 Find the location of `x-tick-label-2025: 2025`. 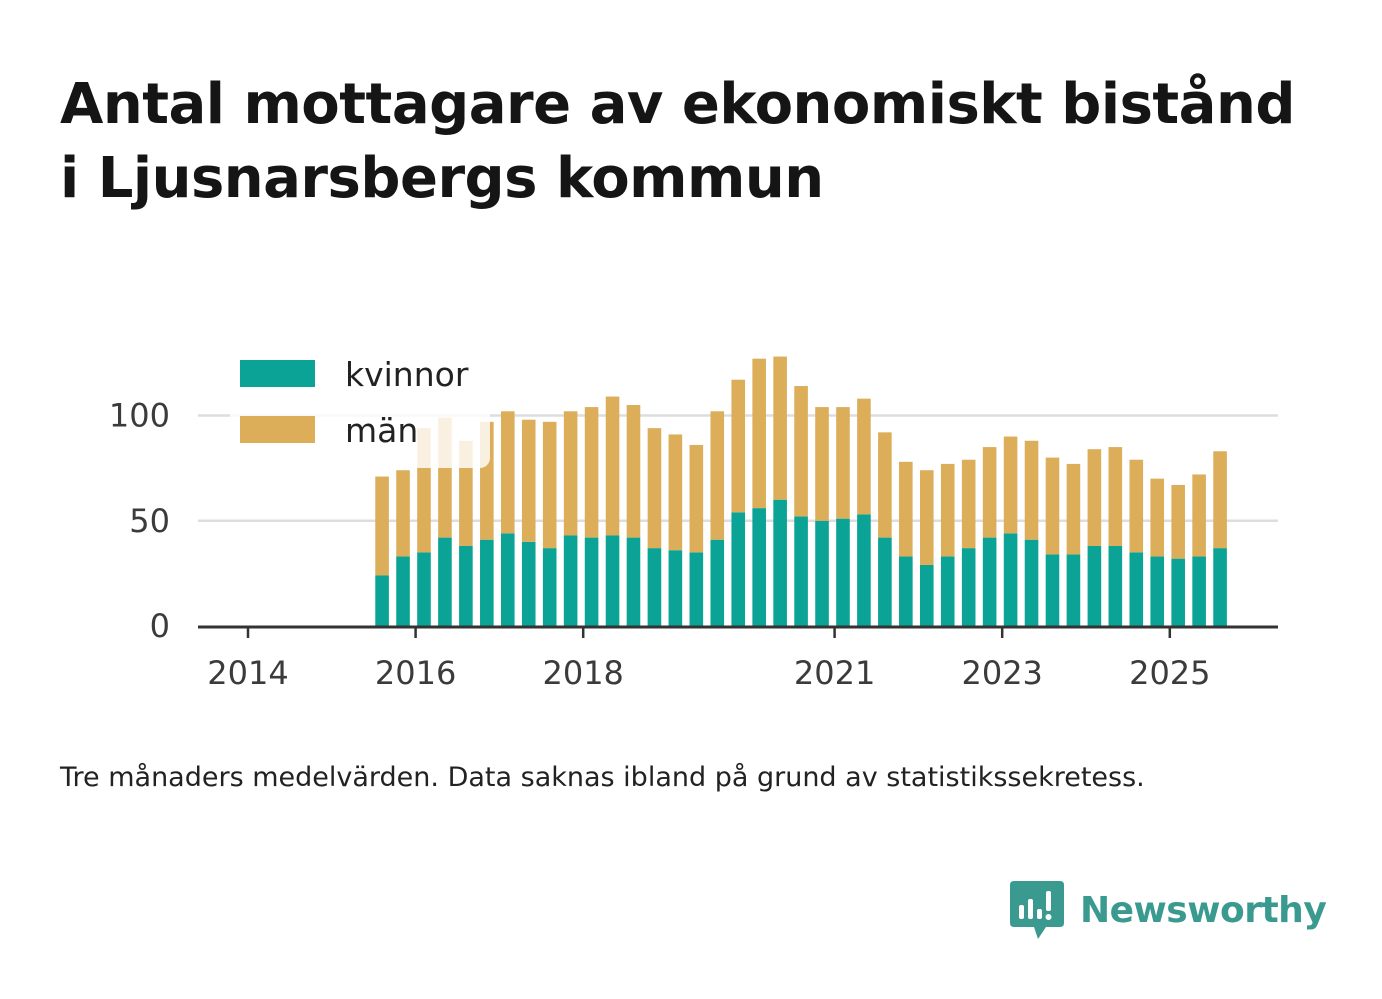

x-tick-label-2025: 2025 is located at coordinates (1169, 673).